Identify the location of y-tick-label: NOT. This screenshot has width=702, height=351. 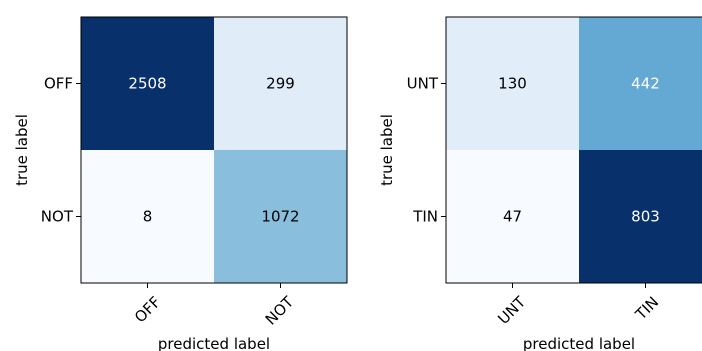
(57, 217).